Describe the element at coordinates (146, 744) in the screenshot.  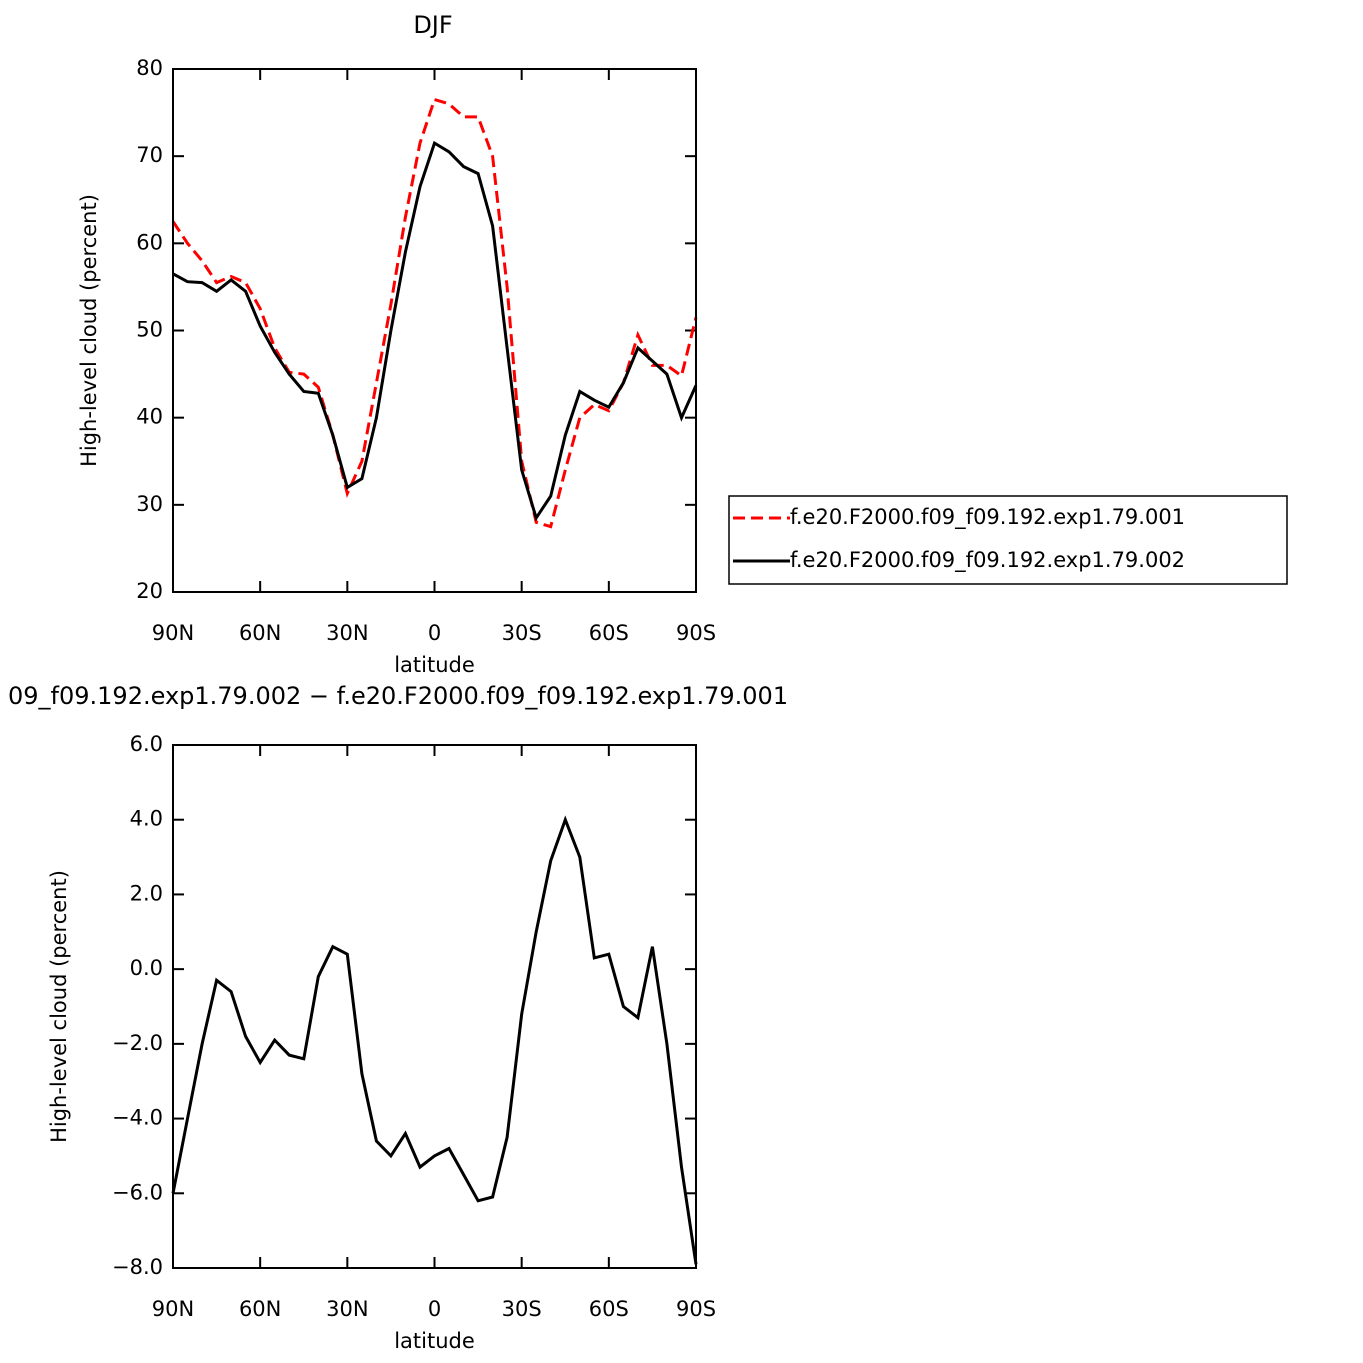
I see `y-tick-label: 6.0` at that location.